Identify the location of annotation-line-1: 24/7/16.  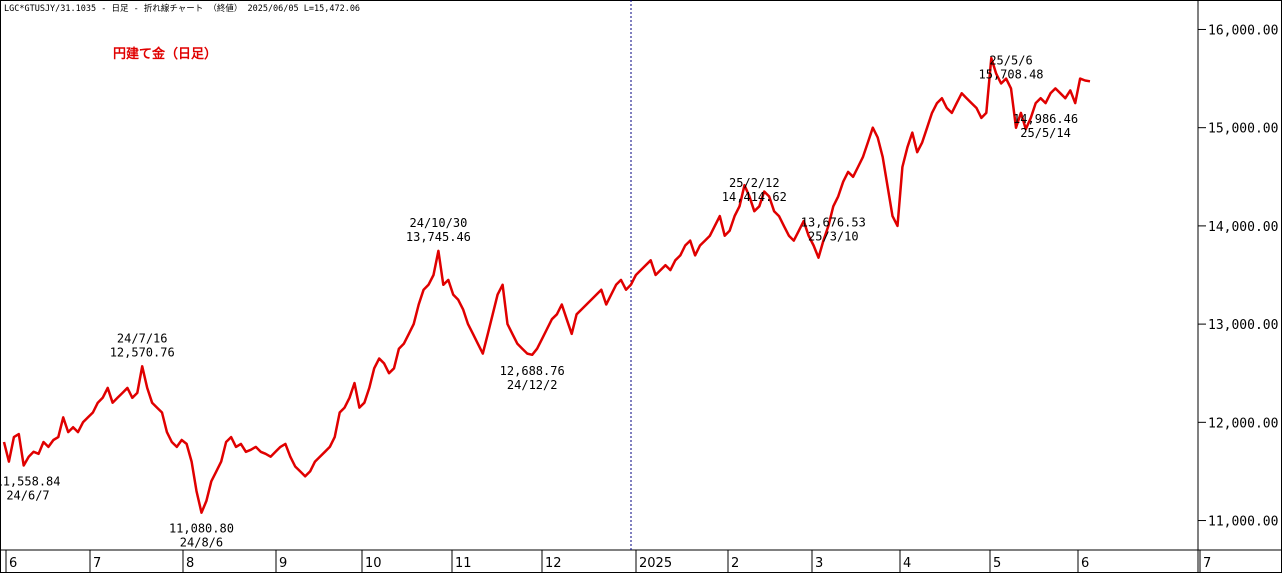
(142, 338).